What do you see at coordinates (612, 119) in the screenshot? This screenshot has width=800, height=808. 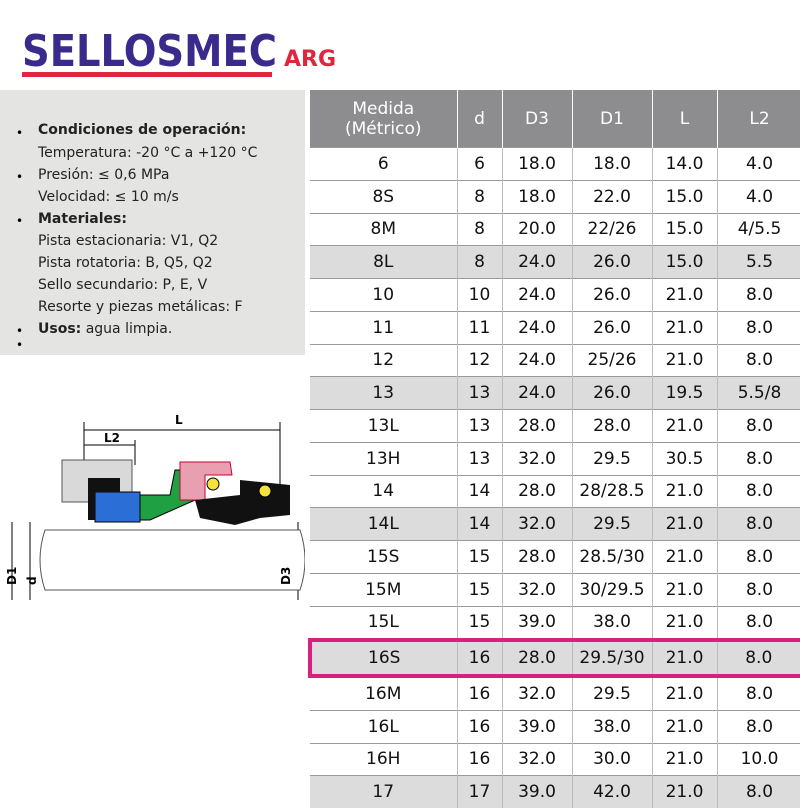 I see `column-header: D1` at bounding box center [612, 119].